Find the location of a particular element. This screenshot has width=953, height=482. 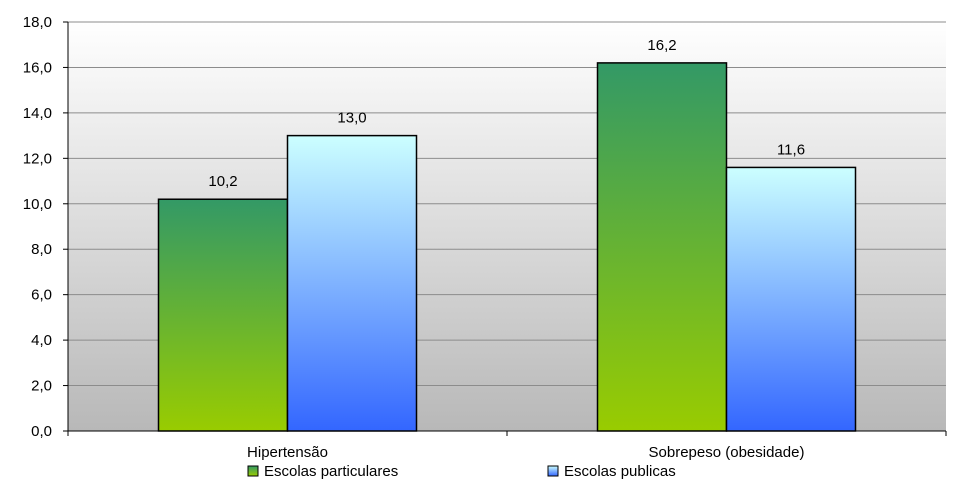

legend-label: Escolas publicas is located at coordinates (620, 471).